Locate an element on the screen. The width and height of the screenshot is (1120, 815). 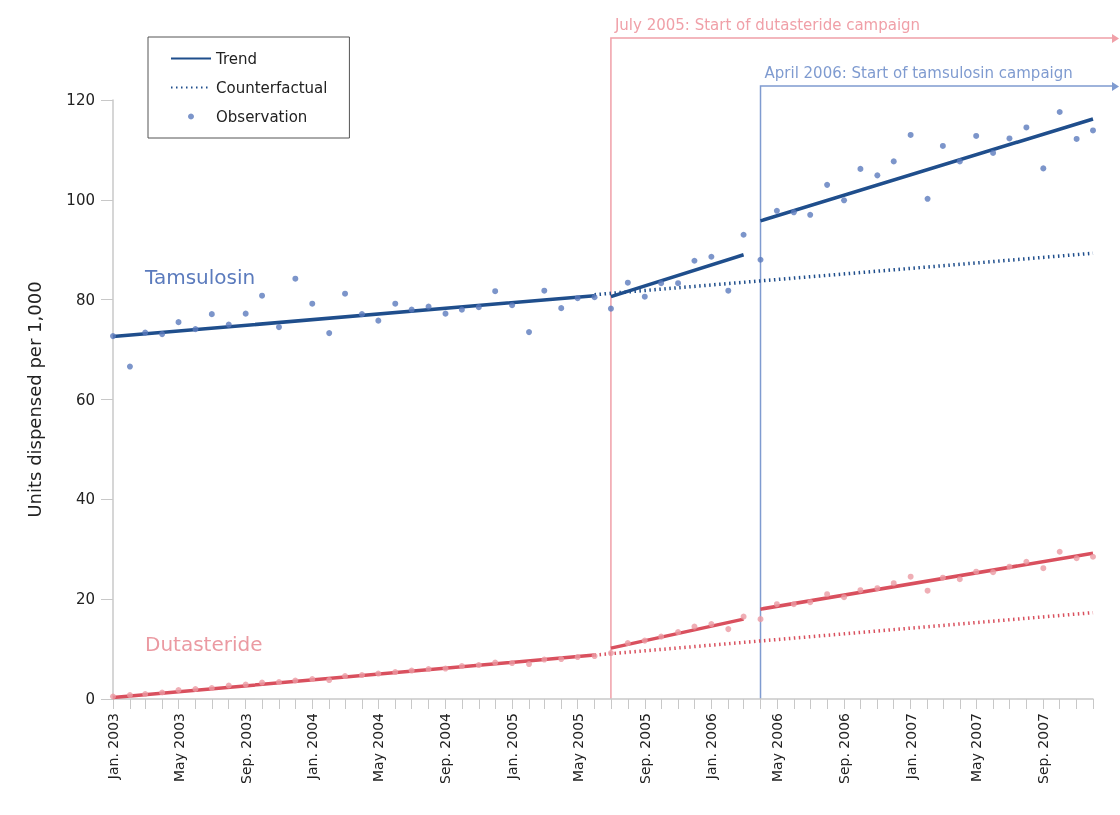
y-tick-label: 0 is located at coordinates (90, 699).